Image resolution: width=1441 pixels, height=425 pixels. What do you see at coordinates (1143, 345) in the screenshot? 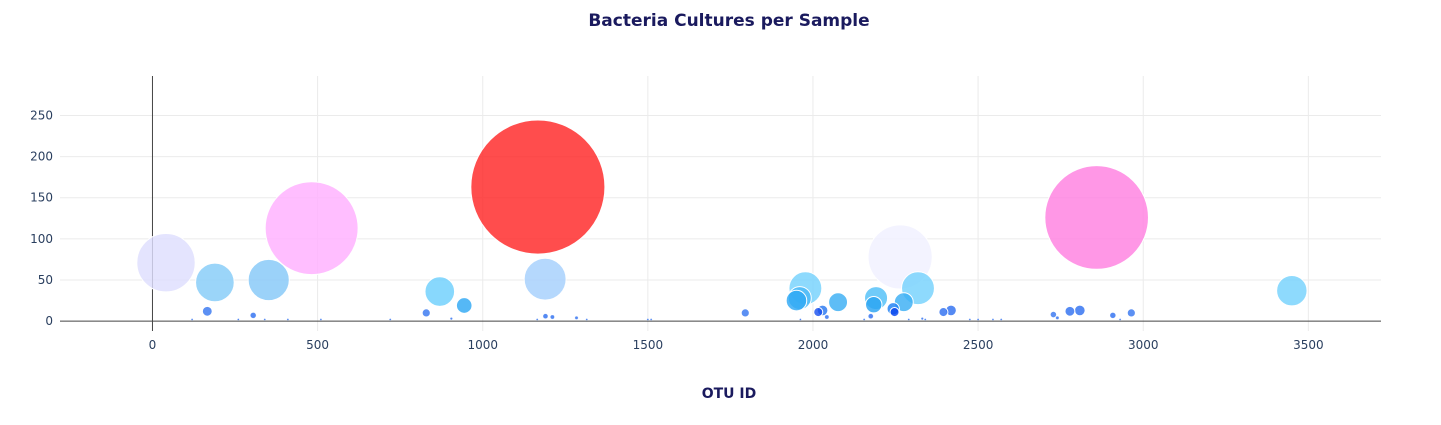
I see `x-tick-label: 3000` at bounding box center [1143, 345].